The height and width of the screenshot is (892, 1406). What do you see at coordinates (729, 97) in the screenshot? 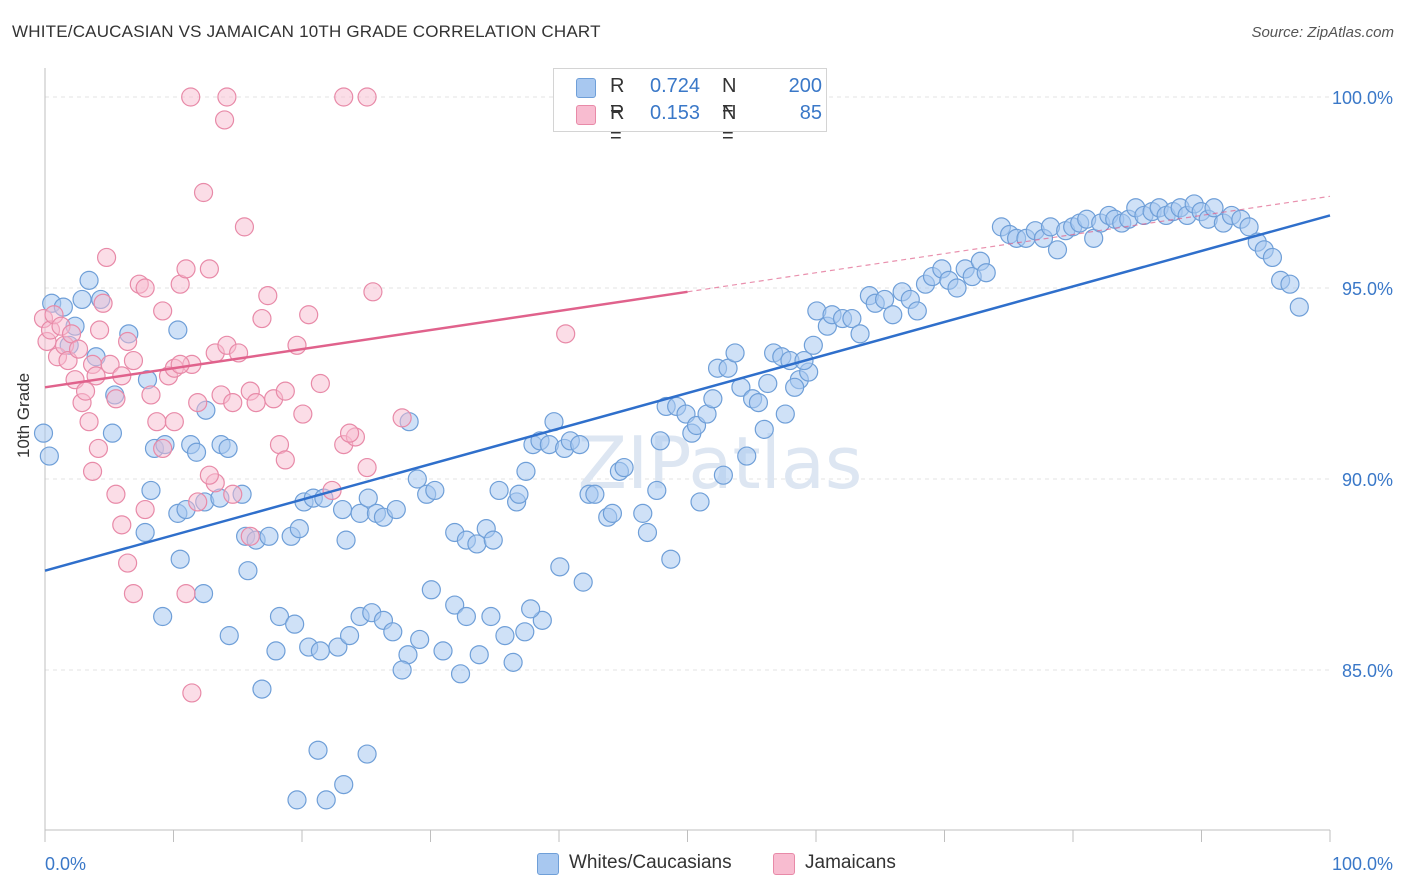
I see `n-label: N =` at bounding box center [729, 97].